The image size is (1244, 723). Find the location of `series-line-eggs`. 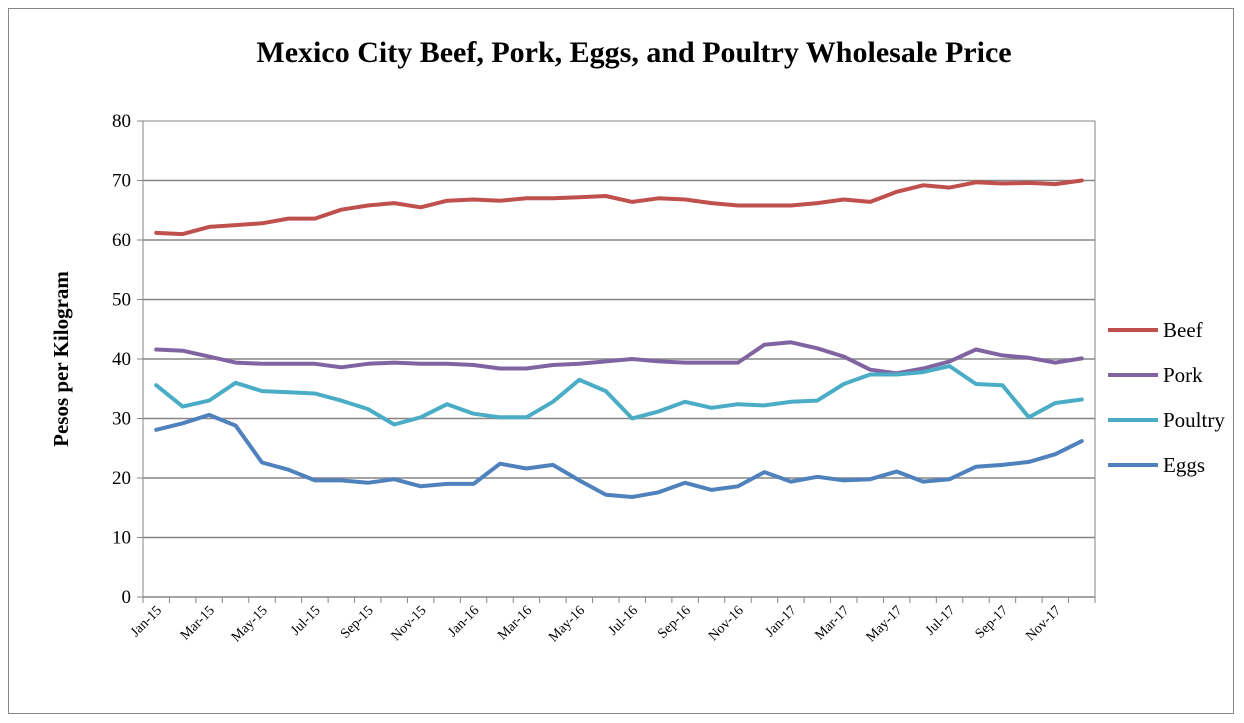

series-line-eggs is located at coordinates (619, 455).